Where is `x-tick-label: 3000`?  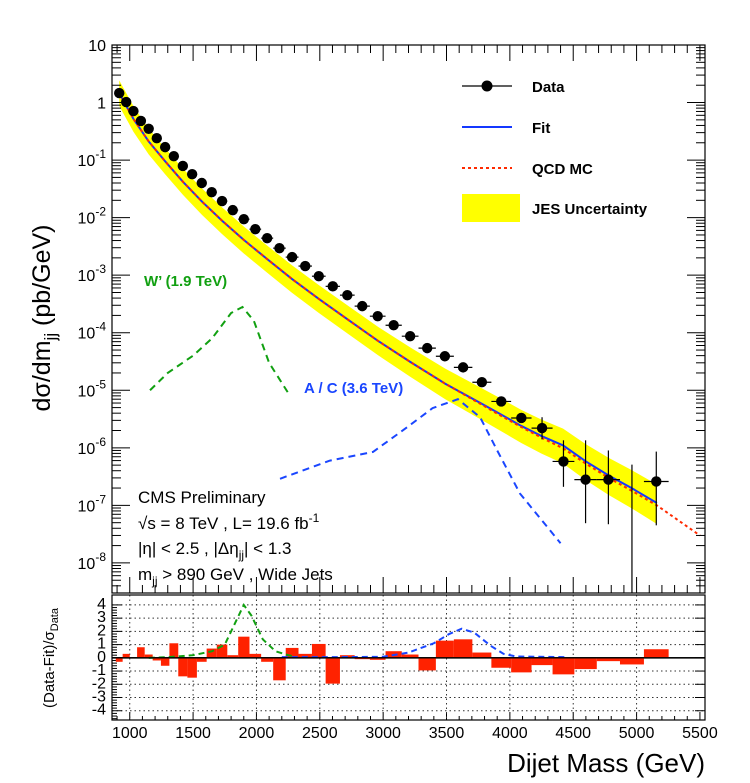 x-tick-label: 3000 is located at coordinates (383, 733).